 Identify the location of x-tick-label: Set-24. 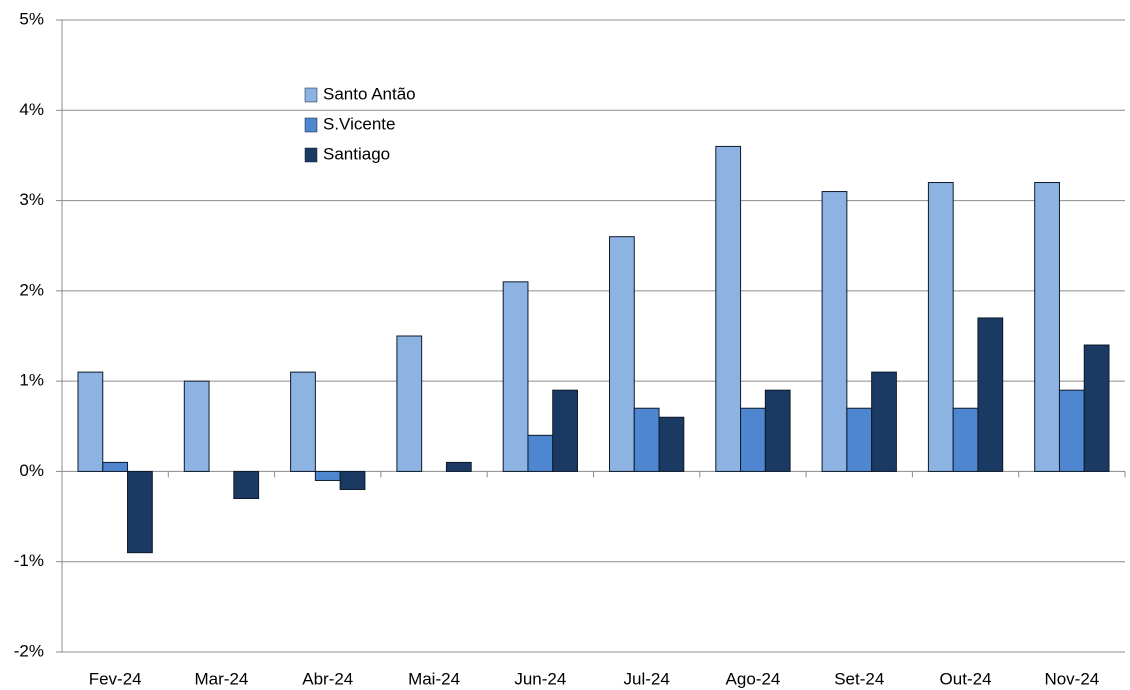
(859, 678).